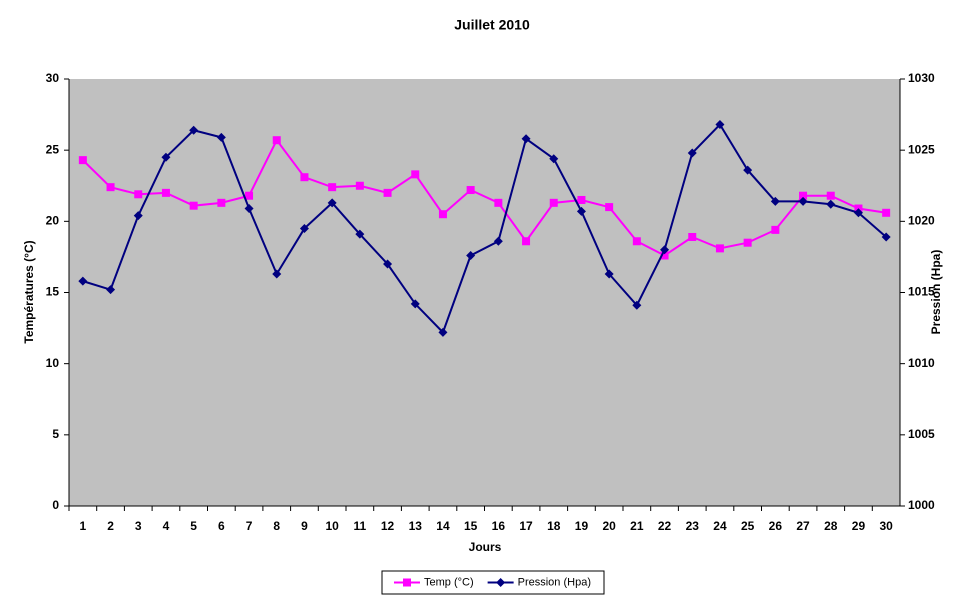 The height and width of the screenshot is (603, 970). I want to click on y-tick-label: 25, so click(53, 149).